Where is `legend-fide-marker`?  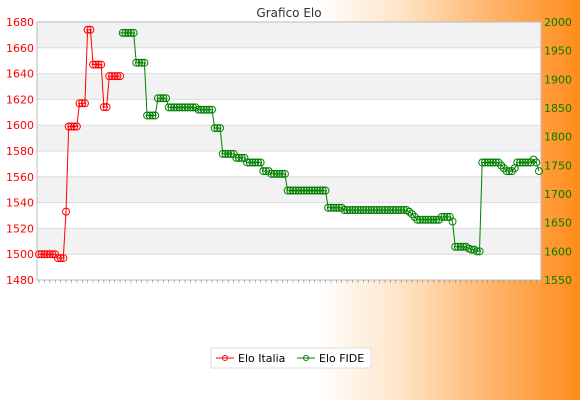 legend-fide-marker is located at coordinates (306, 358).